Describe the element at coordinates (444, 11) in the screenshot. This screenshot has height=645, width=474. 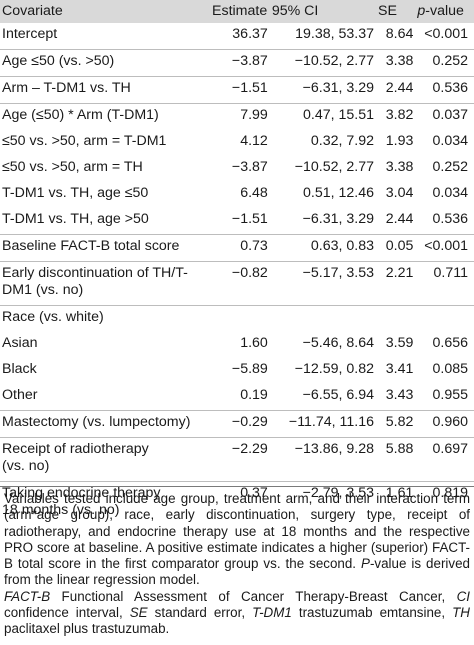
I see `header-p-value: p-value` at that location.